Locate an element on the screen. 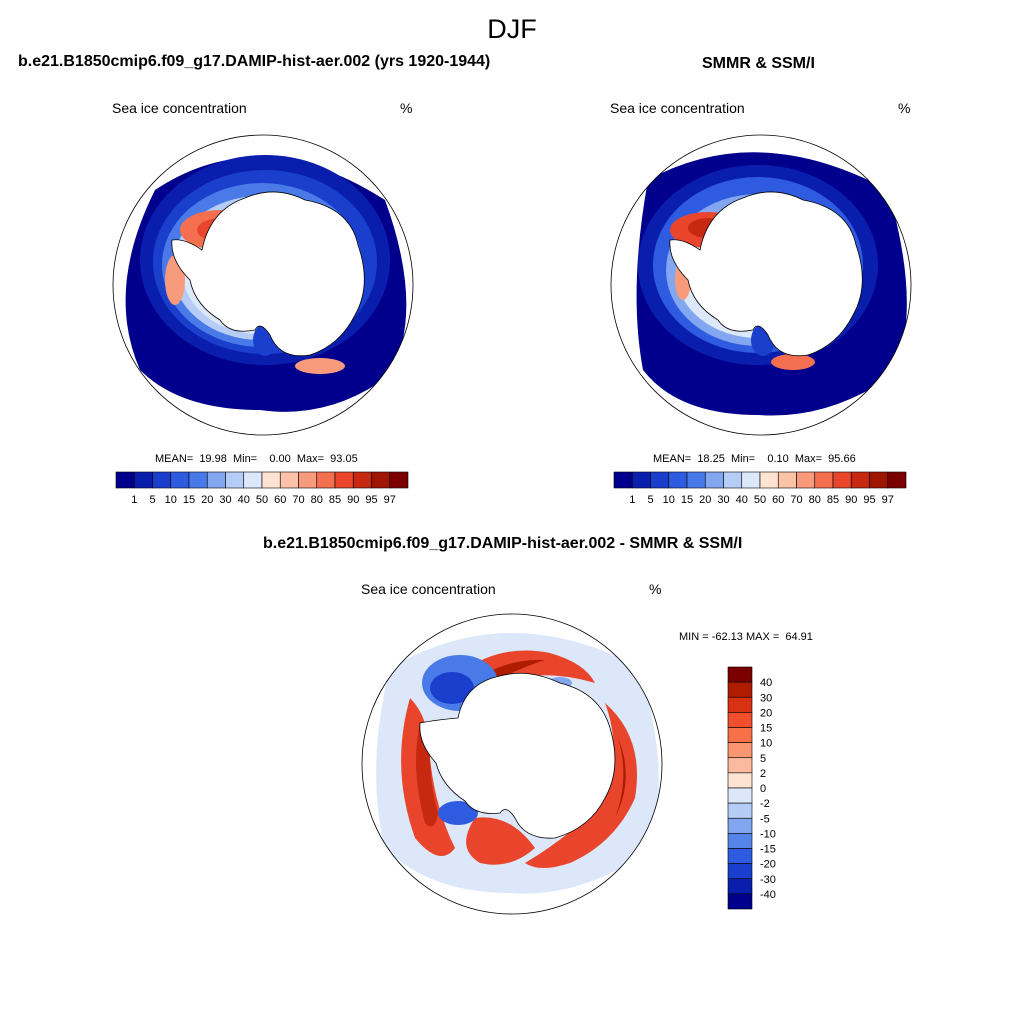 Image resolution: width=1024 pixels, height=1024 pixels. panel-3-colorbar-tick-label: 20 is located at coordinates (766, 713).